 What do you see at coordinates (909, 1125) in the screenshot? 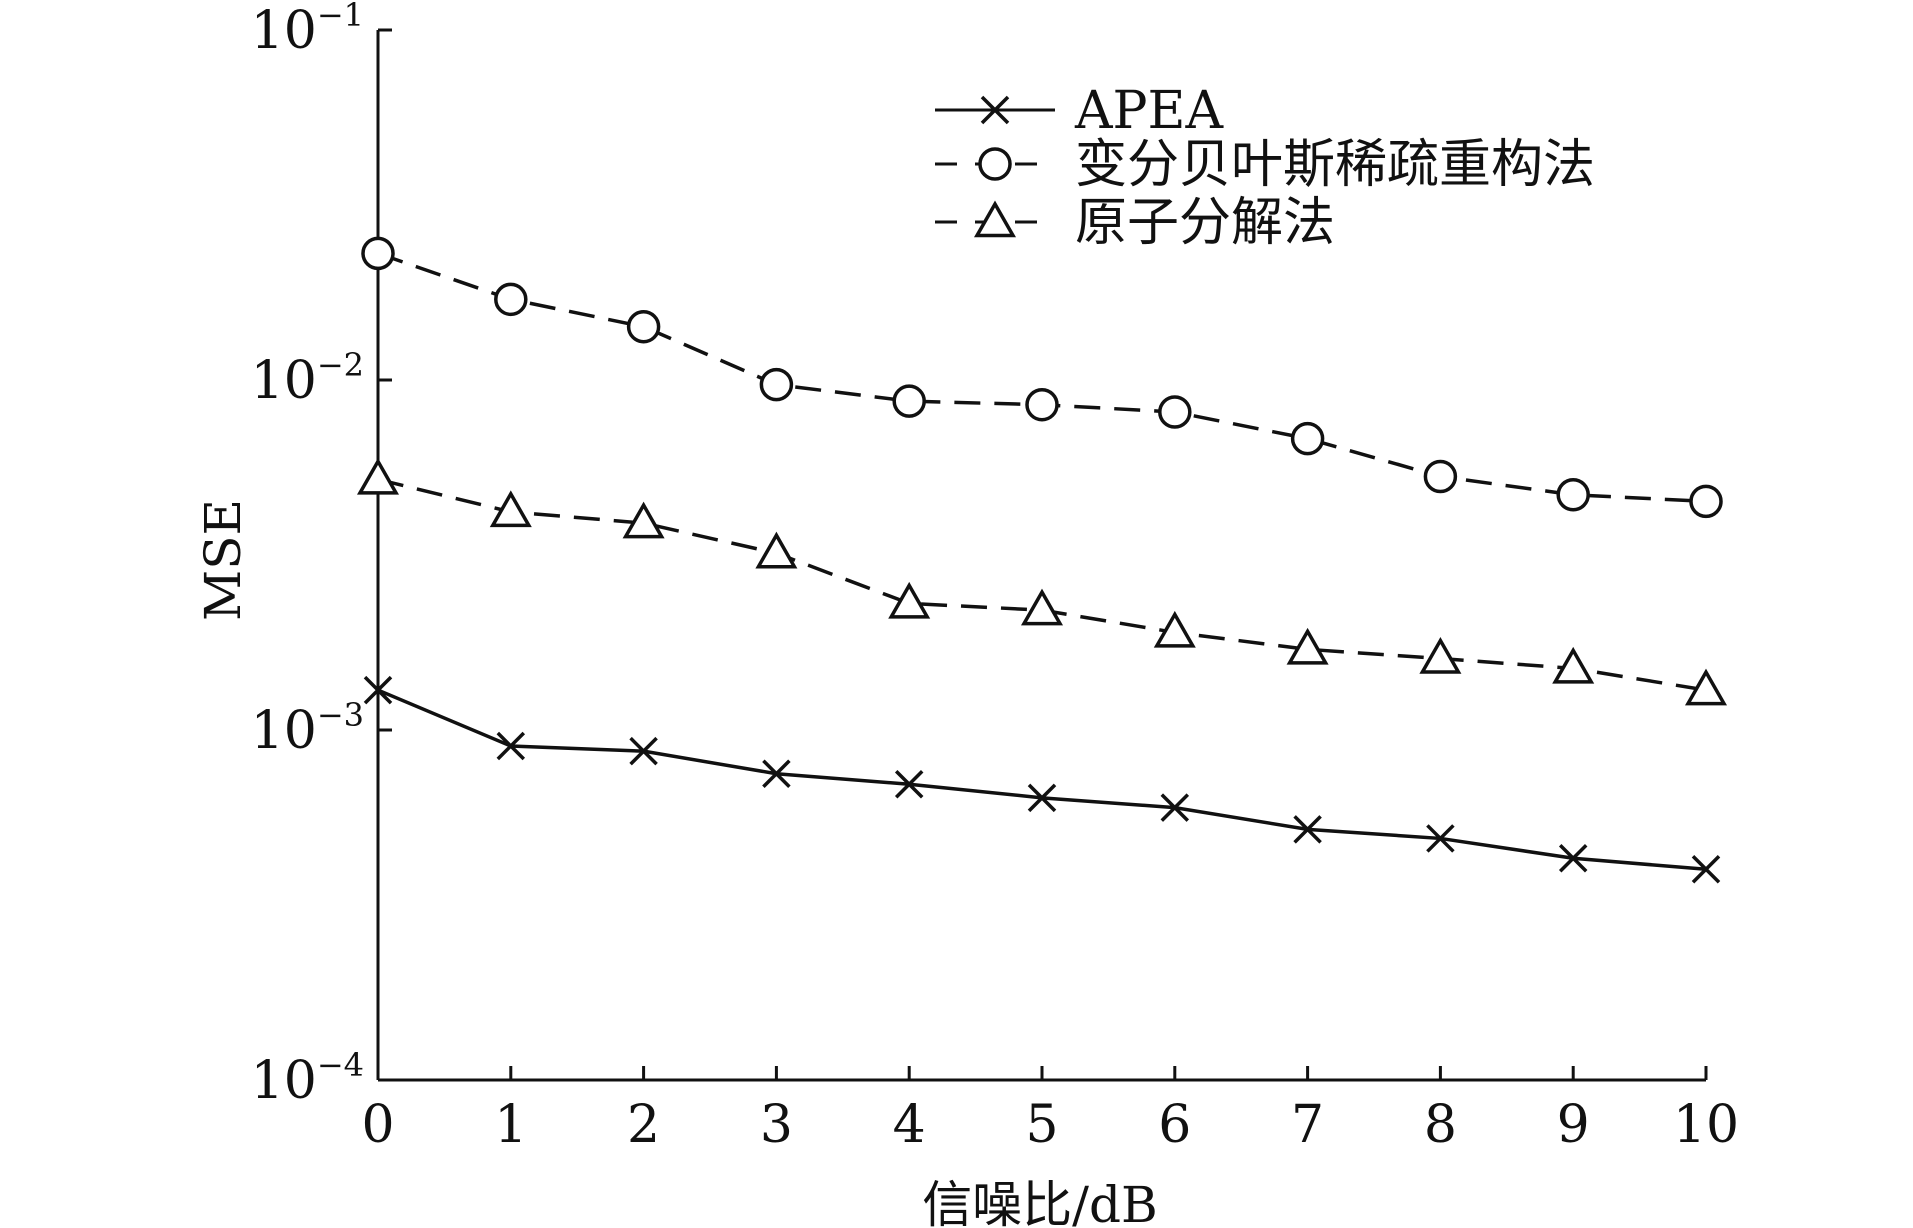
I see `x-tick-label: 4` at bounding box center [909, 1125].